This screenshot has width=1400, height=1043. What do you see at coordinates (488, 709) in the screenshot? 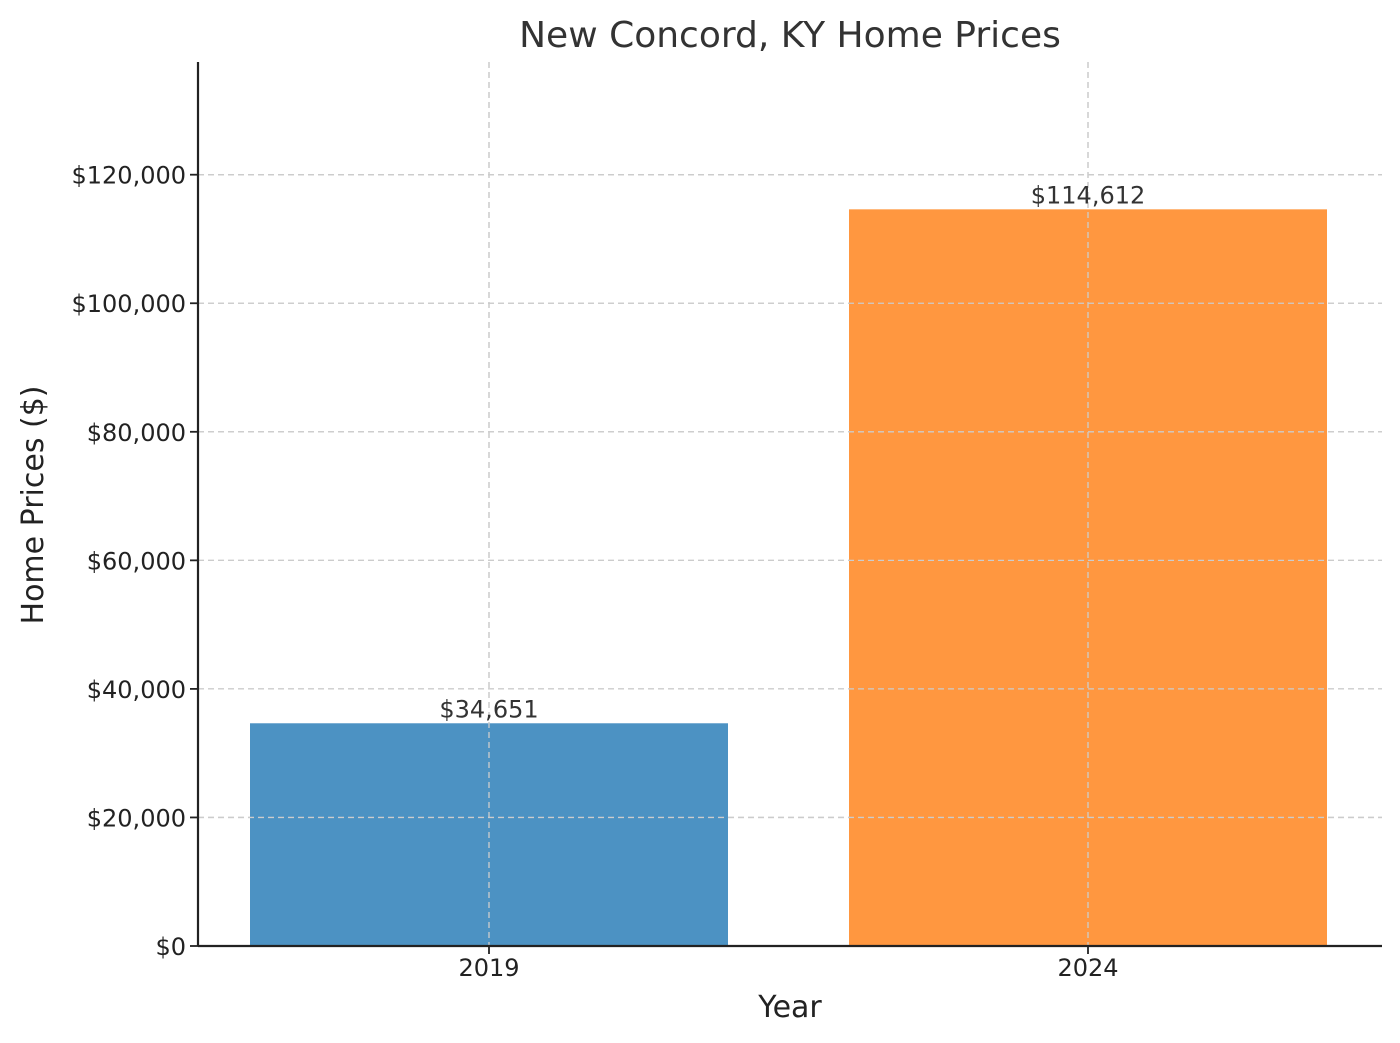
I see `bar-value-label: $34,651` at bounding box center [488, 709].